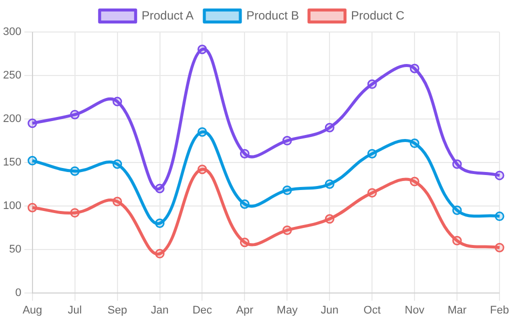  Describe the element at coordinates (32, 310) in the screenshot. I see `x-tick-label: Aug` at that location.